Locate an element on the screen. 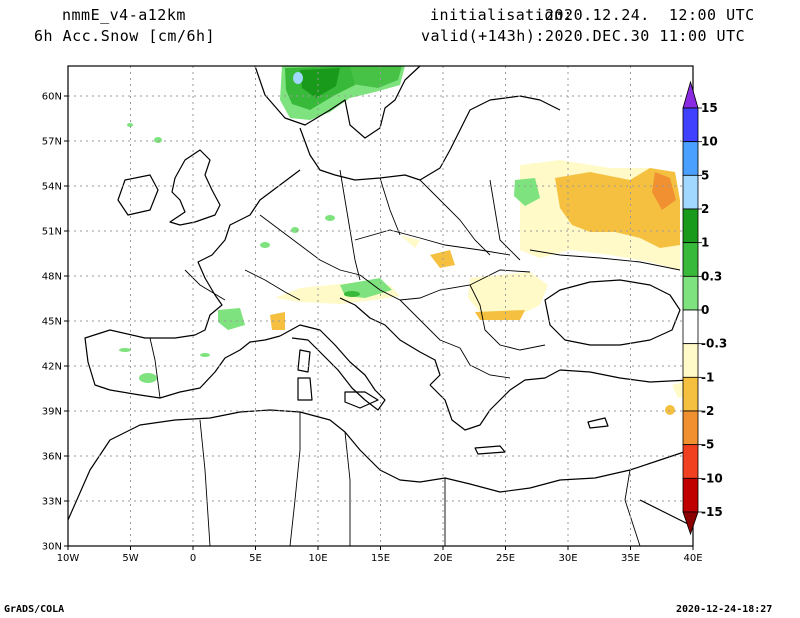  lat-label: 51N is located at coordinates (52, 232).